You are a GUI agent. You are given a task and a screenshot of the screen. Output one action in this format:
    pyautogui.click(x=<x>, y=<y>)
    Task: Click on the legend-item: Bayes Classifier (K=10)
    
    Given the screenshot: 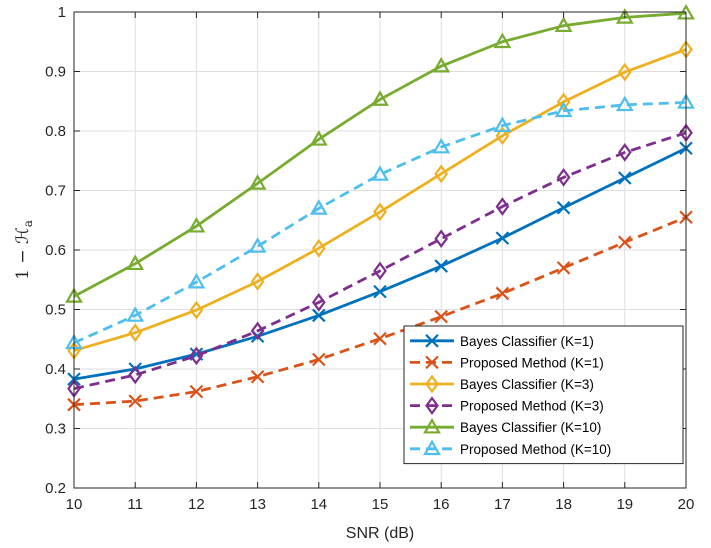 What is the action you would take?
    pyautogui.click(x=505, y=426)
    